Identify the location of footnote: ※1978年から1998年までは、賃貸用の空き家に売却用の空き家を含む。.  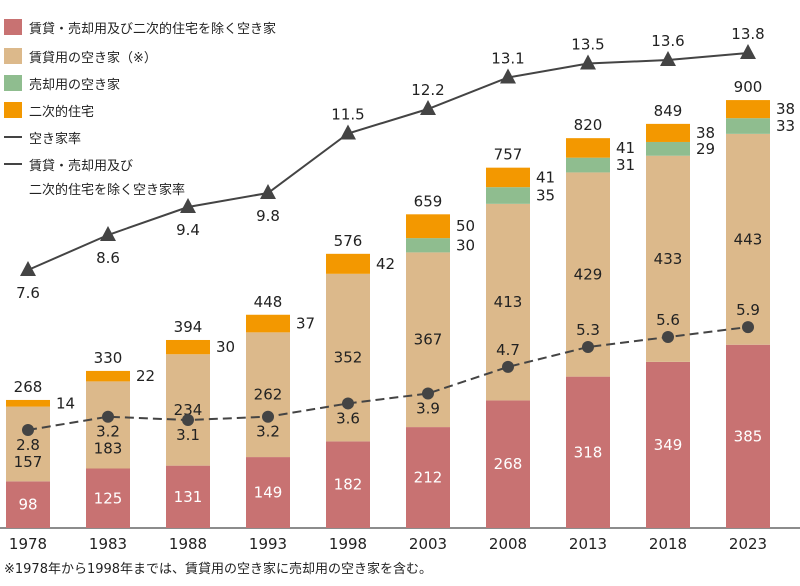
(218, 569).